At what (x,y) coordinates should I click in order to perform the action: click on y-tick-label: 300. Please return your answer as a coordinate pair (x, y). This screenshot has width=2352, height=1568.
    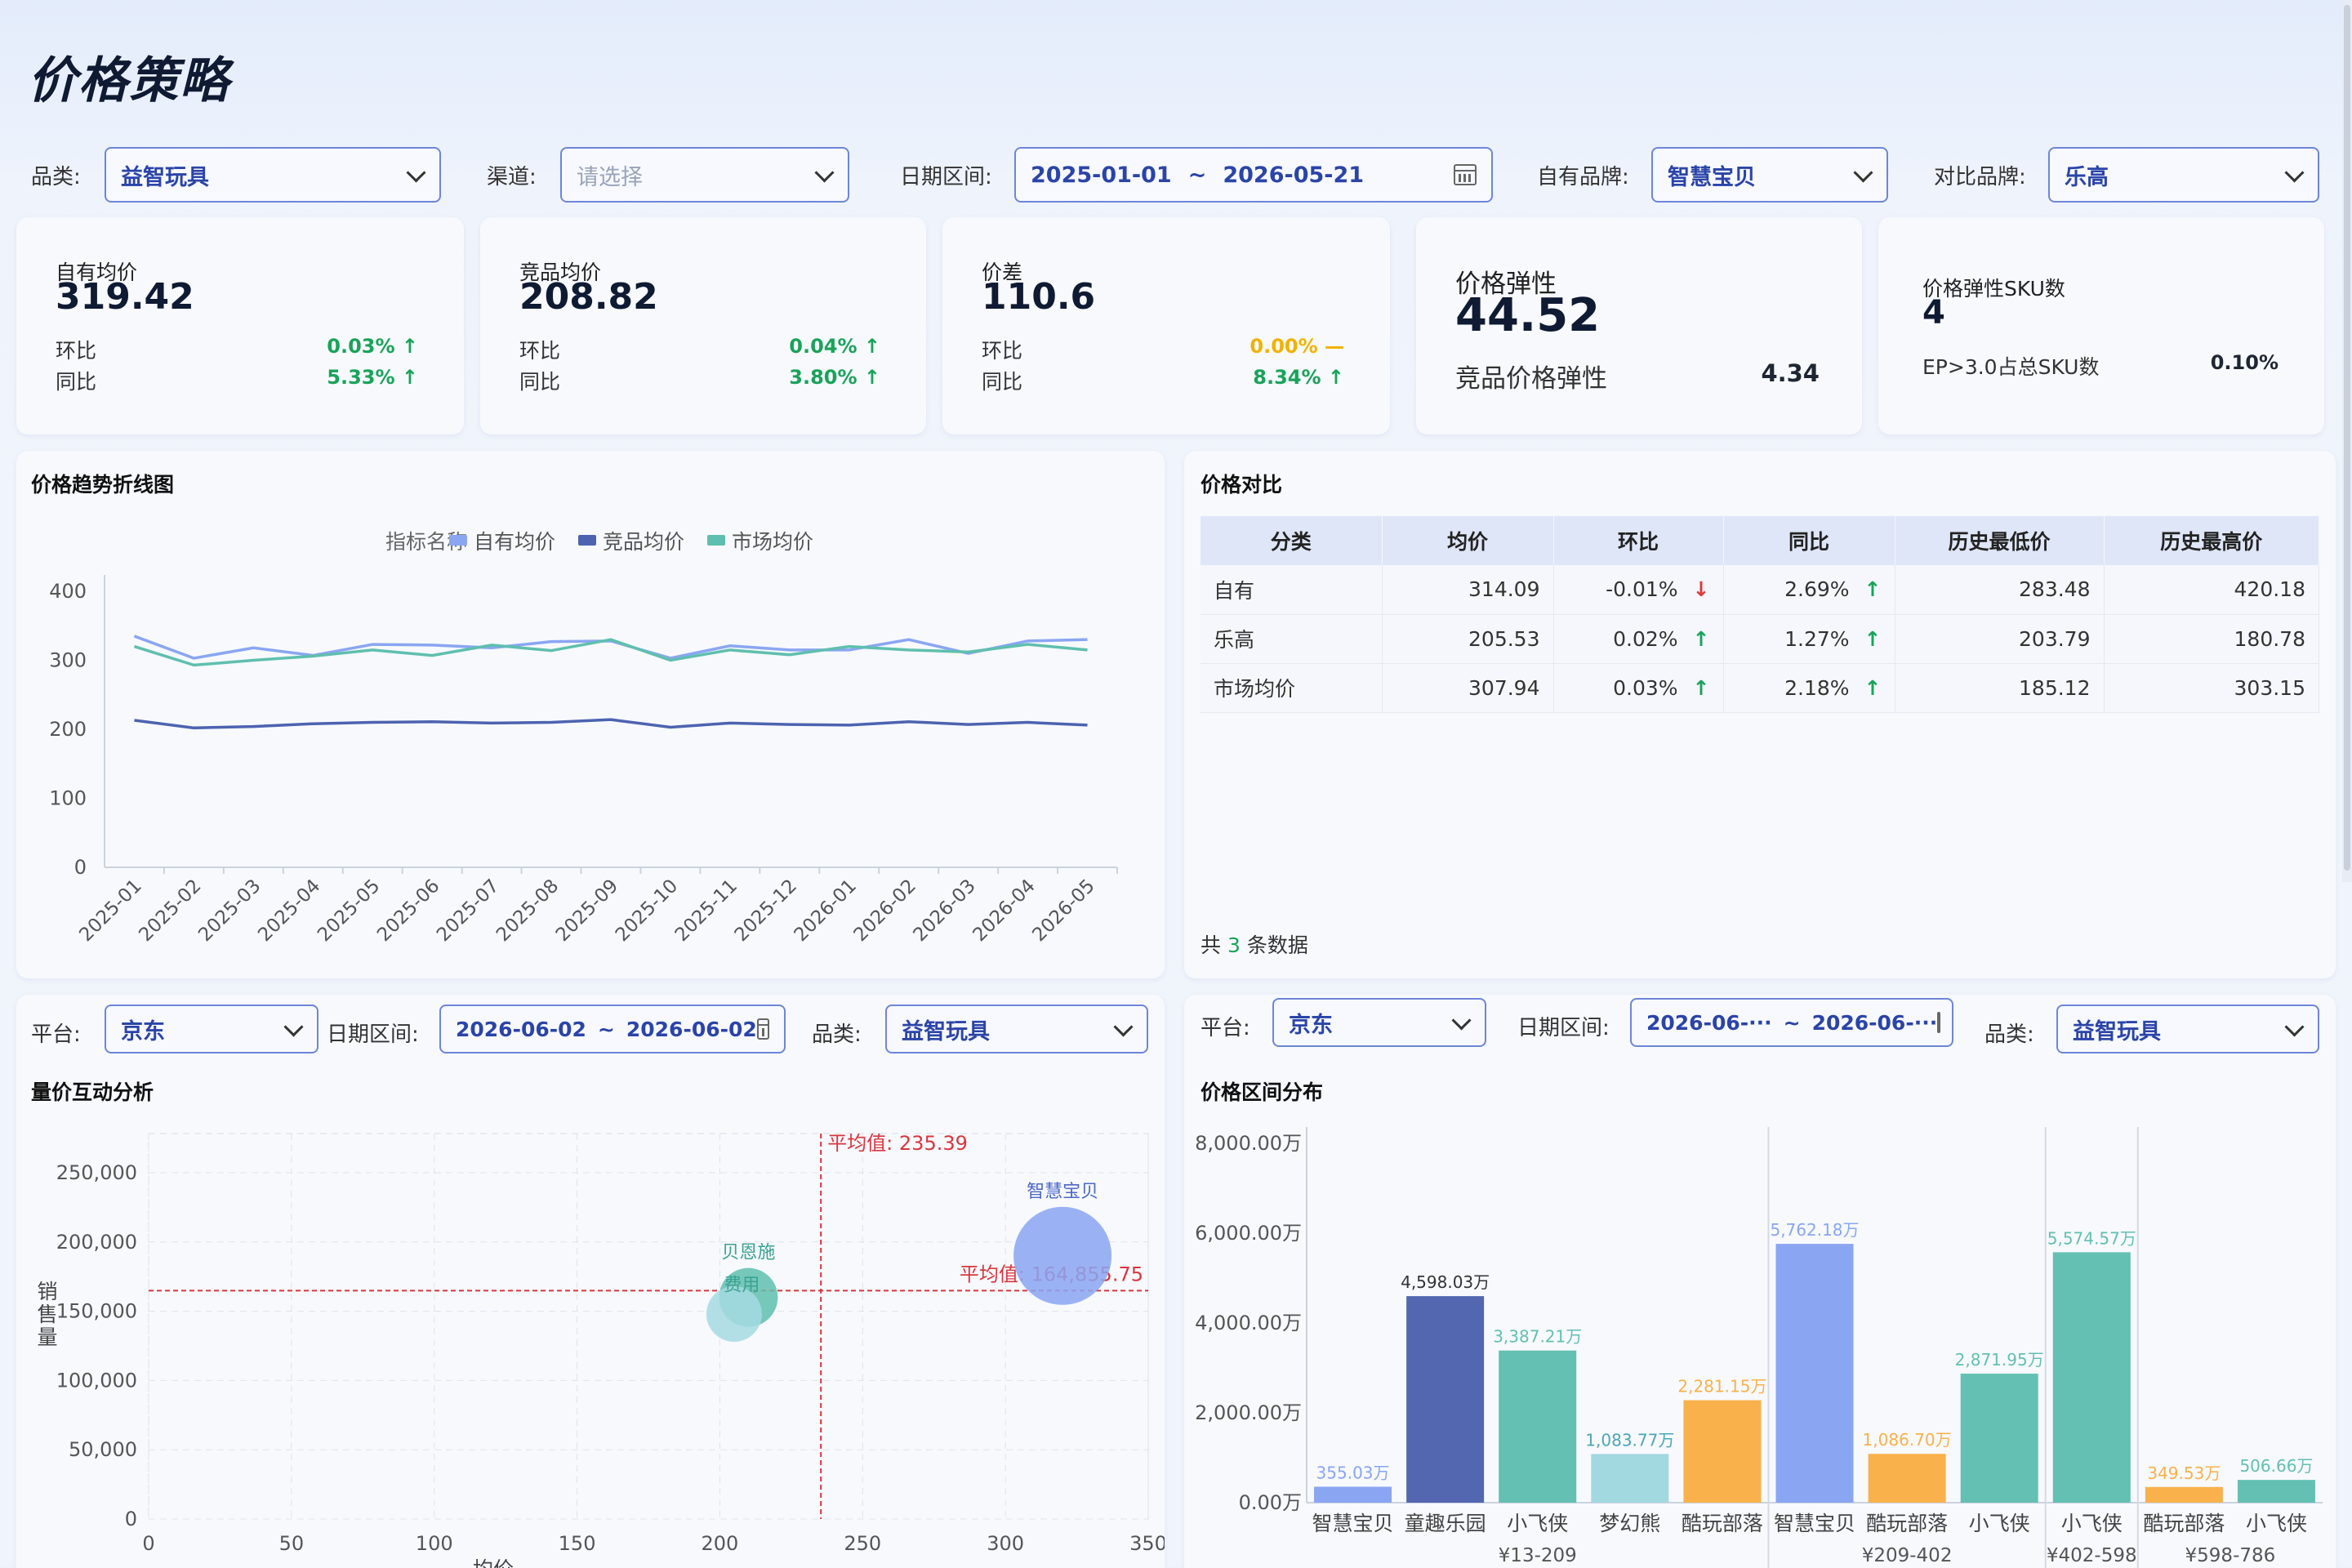
    Looking at the image, I should click on (68, 660).